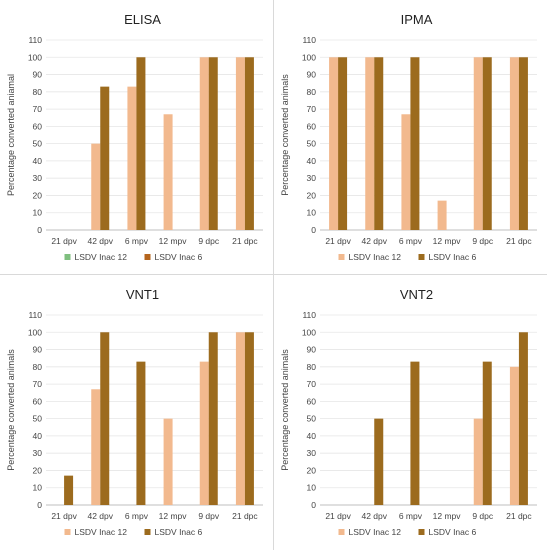  What do you see at coordinates (39, 230) in the screenshot?
I see `y-tick-label: 0` at bounding box center [39, 230].